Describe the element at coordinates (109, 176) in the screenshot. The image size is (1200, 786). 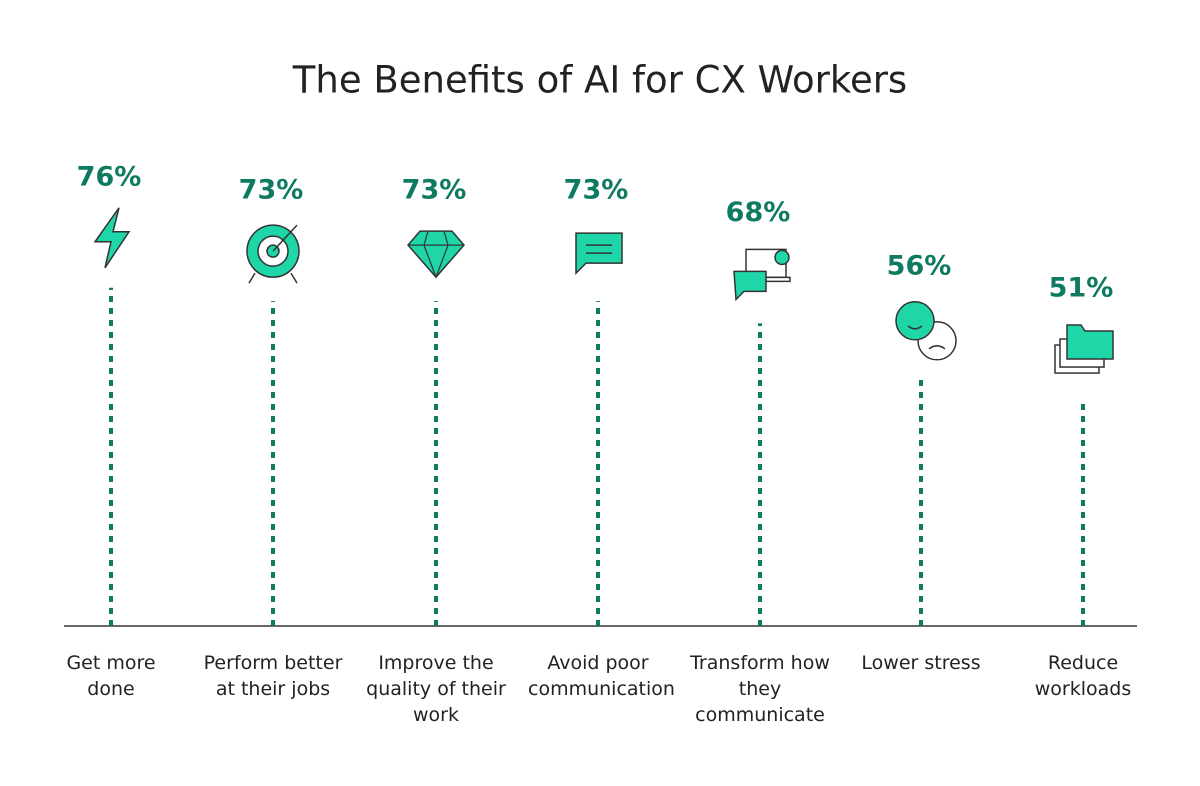
I see `value-label: 76%` at that location.